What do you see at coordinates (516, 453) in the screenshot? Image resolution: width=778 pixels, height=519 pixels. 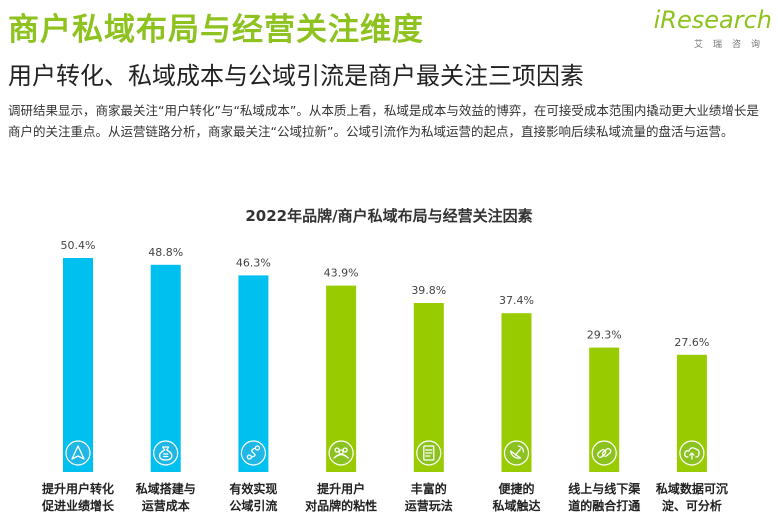 I see `satellite-dish-icon` at bounding box center [516, 453].